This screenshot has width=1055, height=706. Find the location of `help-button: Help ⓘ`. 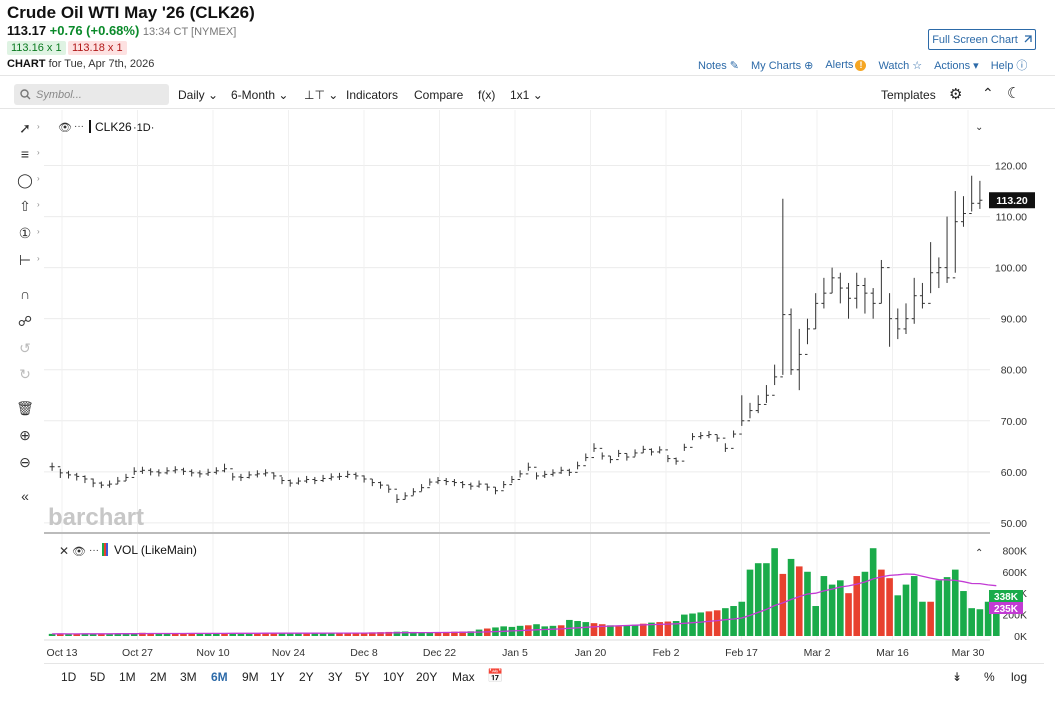

help-button: Help ⓘ is located at coordinates (1009, 65).